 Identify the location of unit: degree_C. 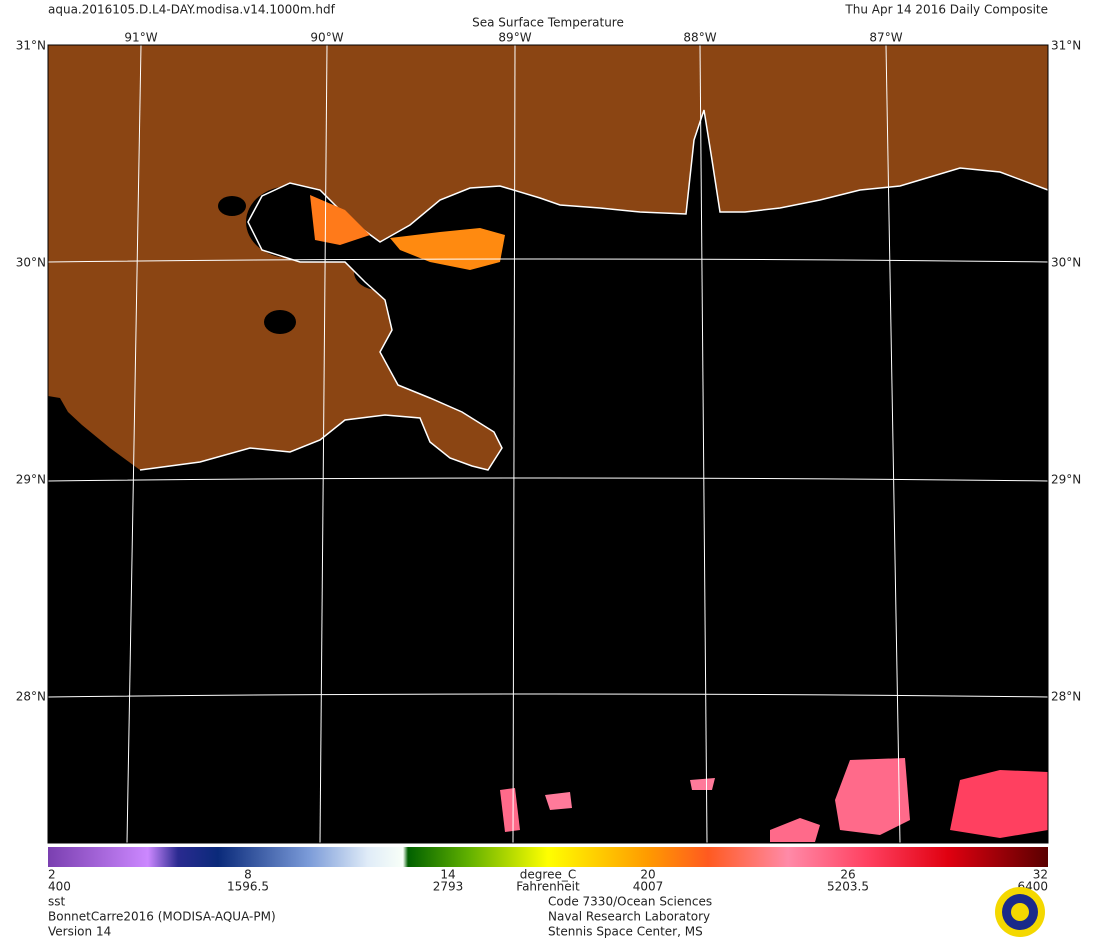
(548, 875).